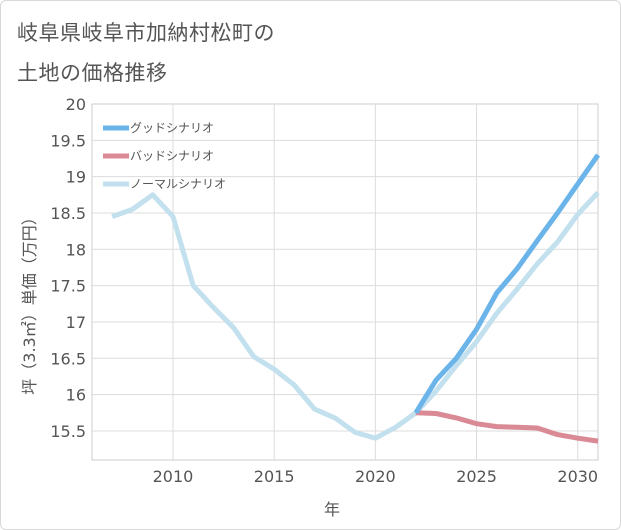  I want to click on x-axis-label: 年, so click(332, 509).